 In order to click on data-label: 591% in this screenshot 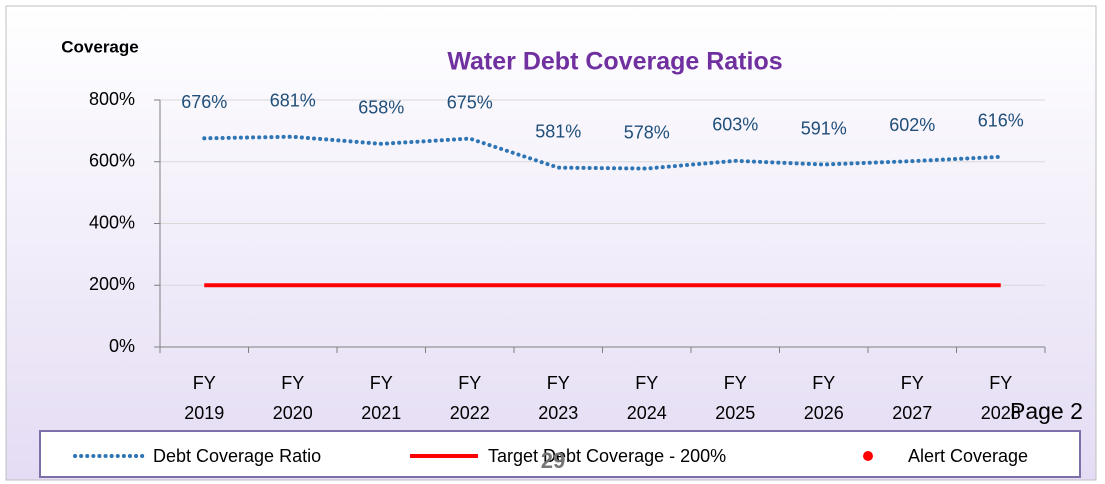, I will do `click(824, 128)`.